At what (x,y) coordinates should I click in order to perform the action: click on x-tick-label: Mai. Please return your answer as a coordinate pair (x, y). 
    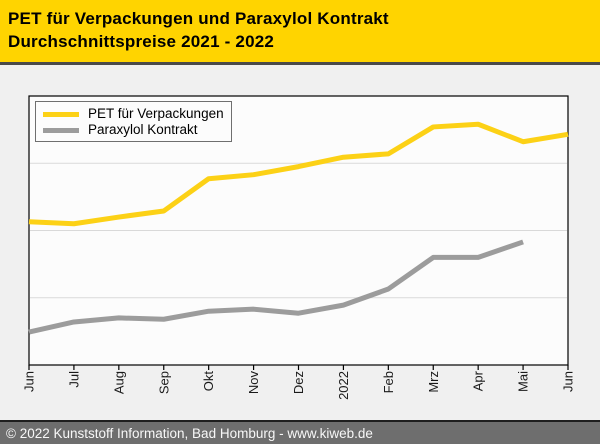
    Looking at the image, I should click on (523, 381).